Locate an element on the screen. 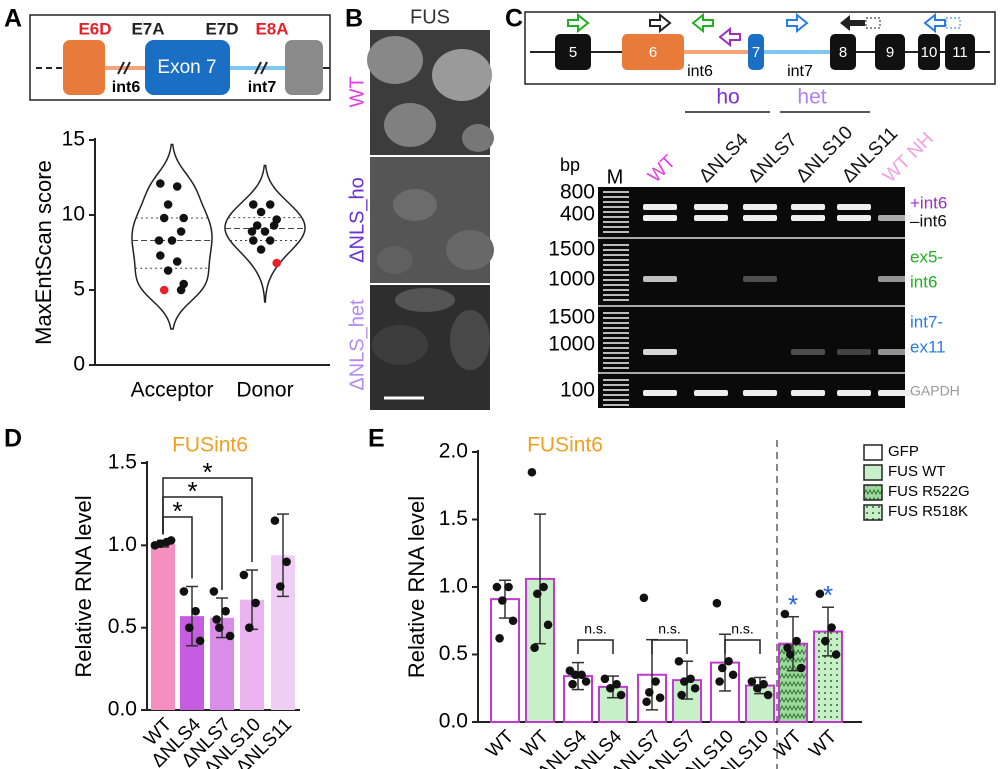  band-label: GAPDH is located at coordinates (935, 391).